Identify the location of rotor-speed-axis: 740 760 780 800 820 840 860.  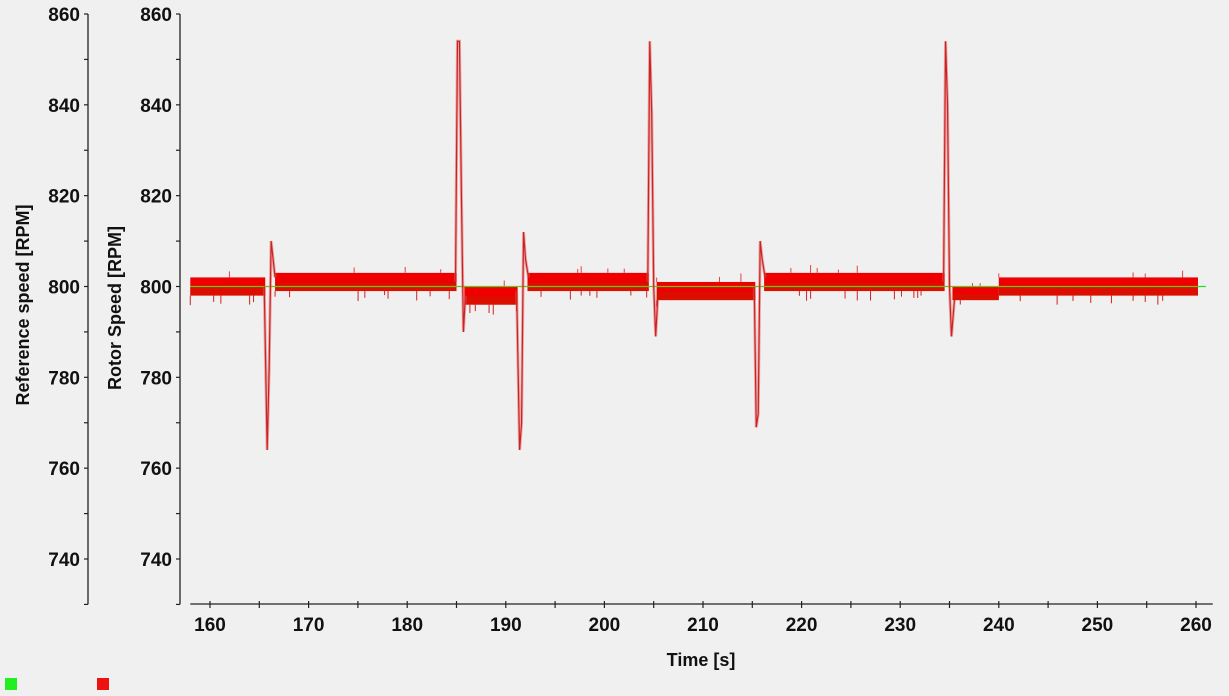
(160, 305).